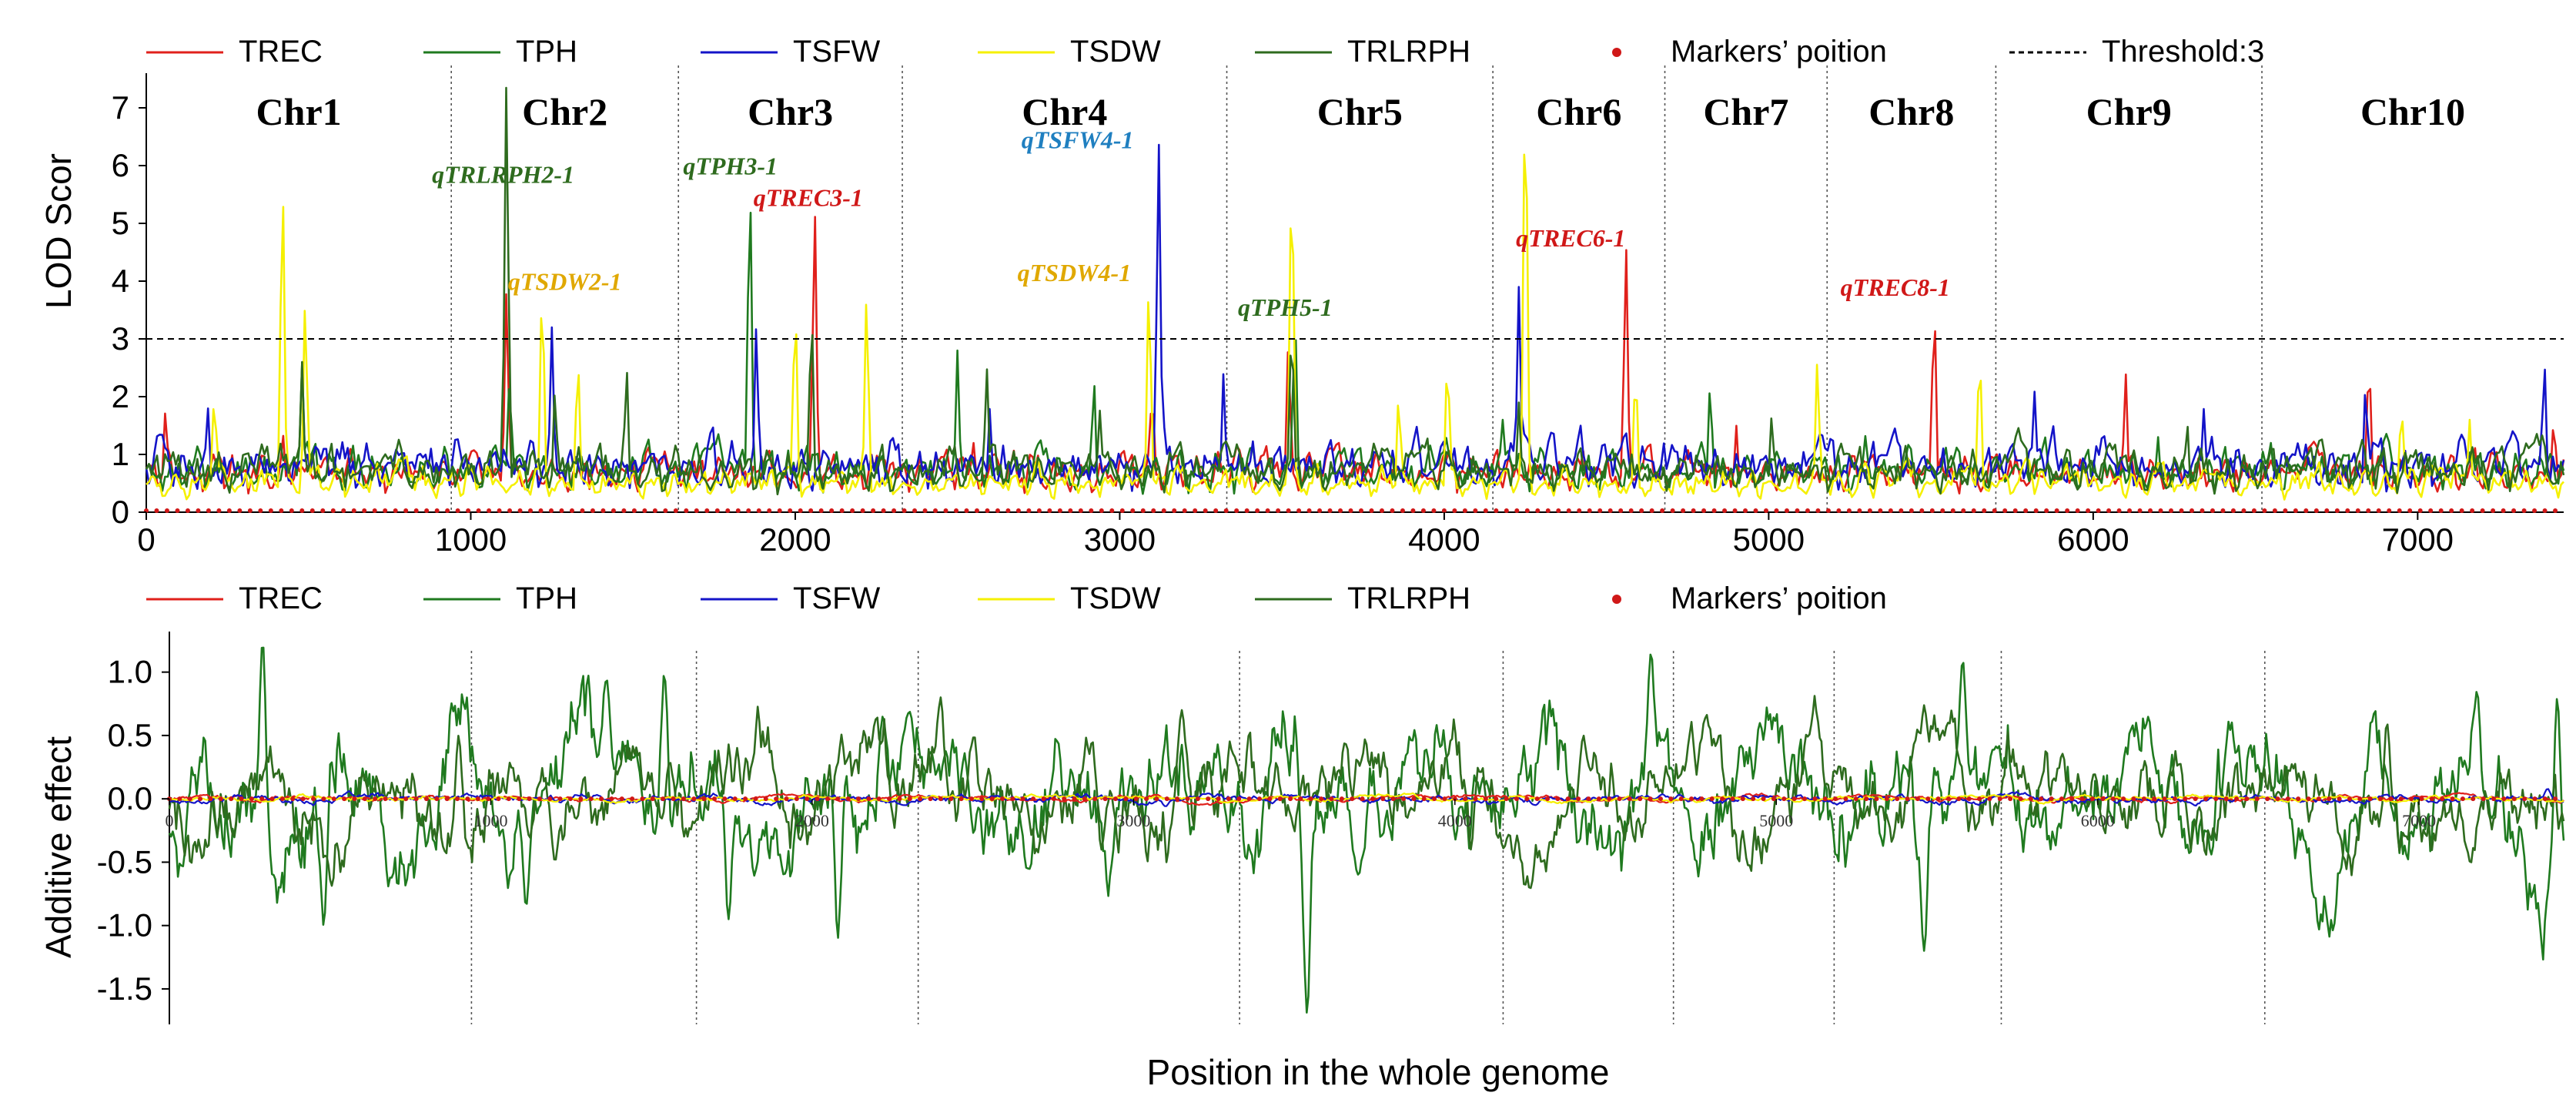 Image resolution: width=2576 pixels, height=1096 pixels. What do you see at coordinates (1408, 598) in the screenshot?
I see `legend-label-trlrph: TRLRPH` at bounding box center [1408, 598].